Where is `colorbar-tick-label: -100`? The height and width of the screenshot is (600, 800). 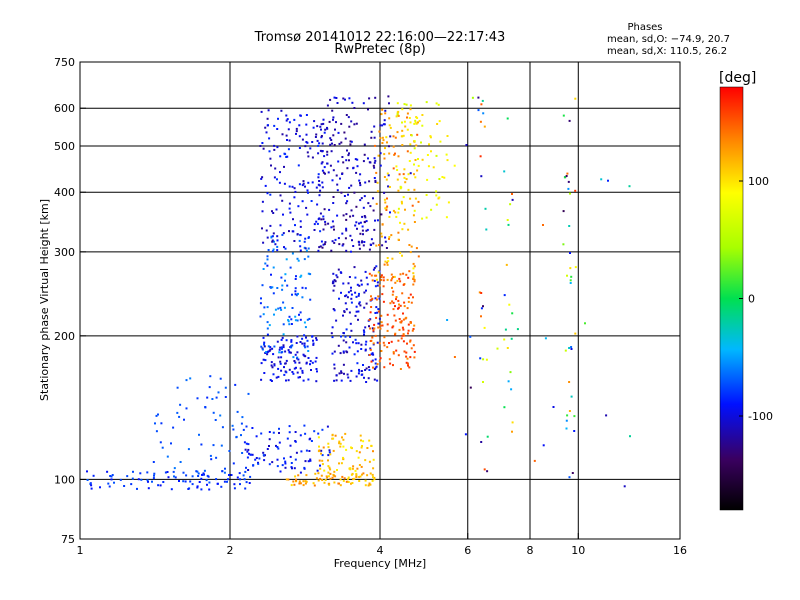
colorbar-tick-label: -100 is located at coordinates (760, 416).